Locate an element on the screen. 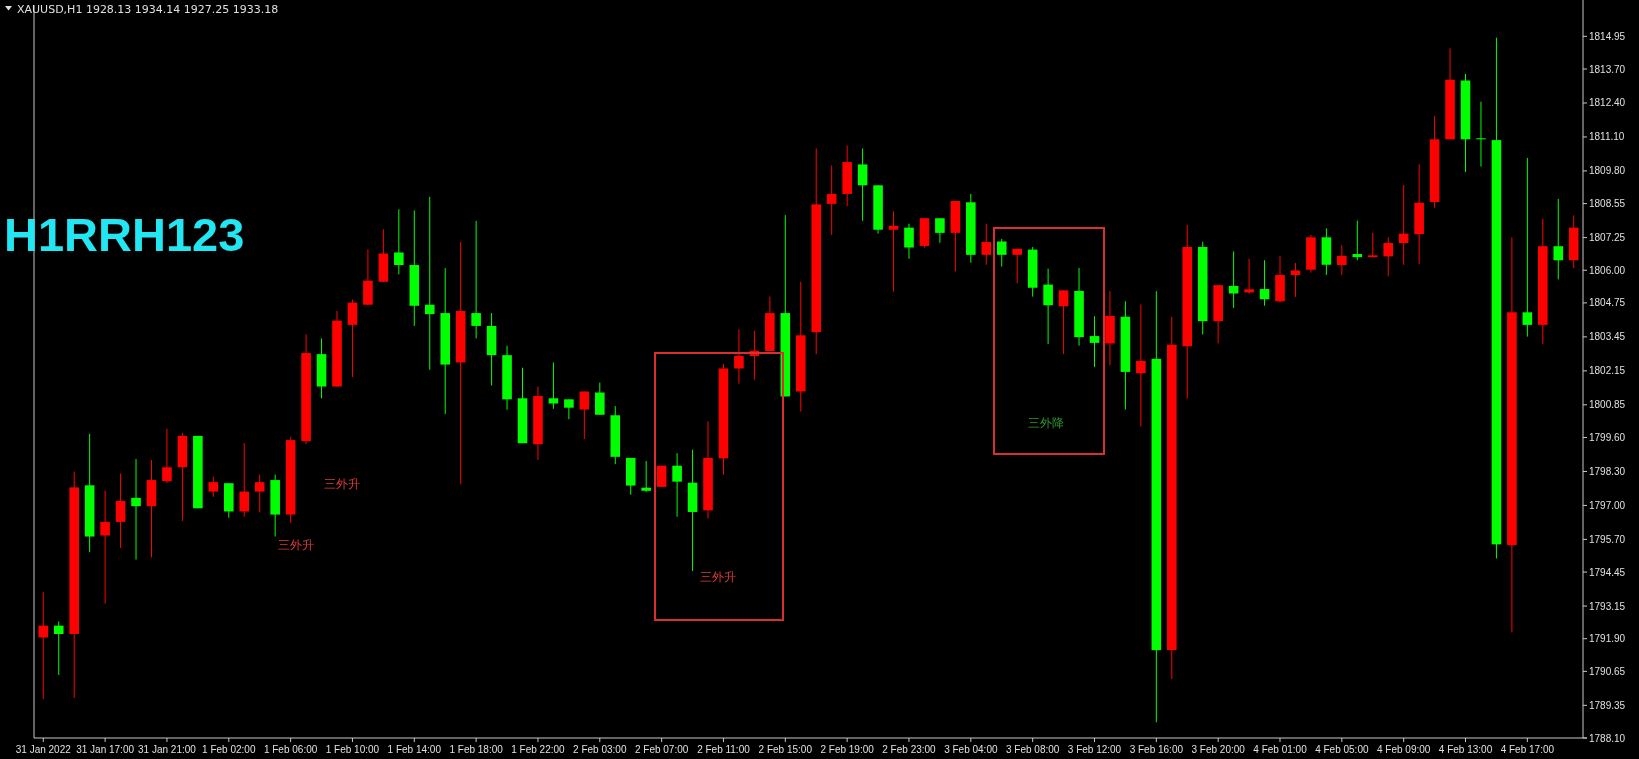 Image resolution: width=1639 pixels, height=759 pixels. y-tick-label: 1808.55 is located at coordinates (1607, 204).